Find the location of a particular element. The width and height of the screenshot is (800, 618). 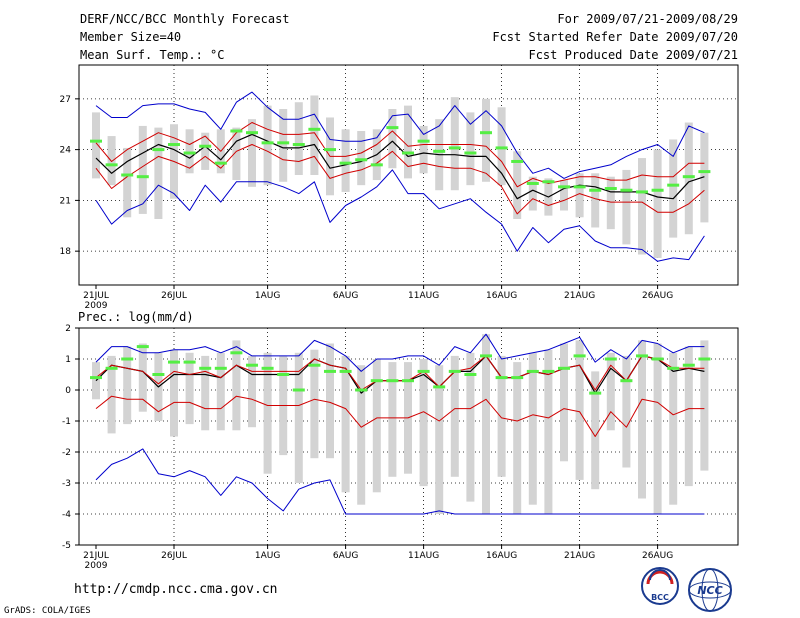

temp-x-tick-label: 11AUG is located at coordinates (423, 296).